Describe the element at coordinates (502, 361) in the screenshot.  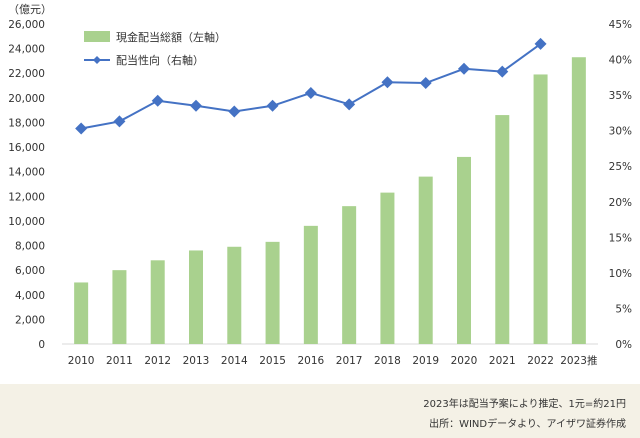
I see `x-tick-label: 2021` at that location.